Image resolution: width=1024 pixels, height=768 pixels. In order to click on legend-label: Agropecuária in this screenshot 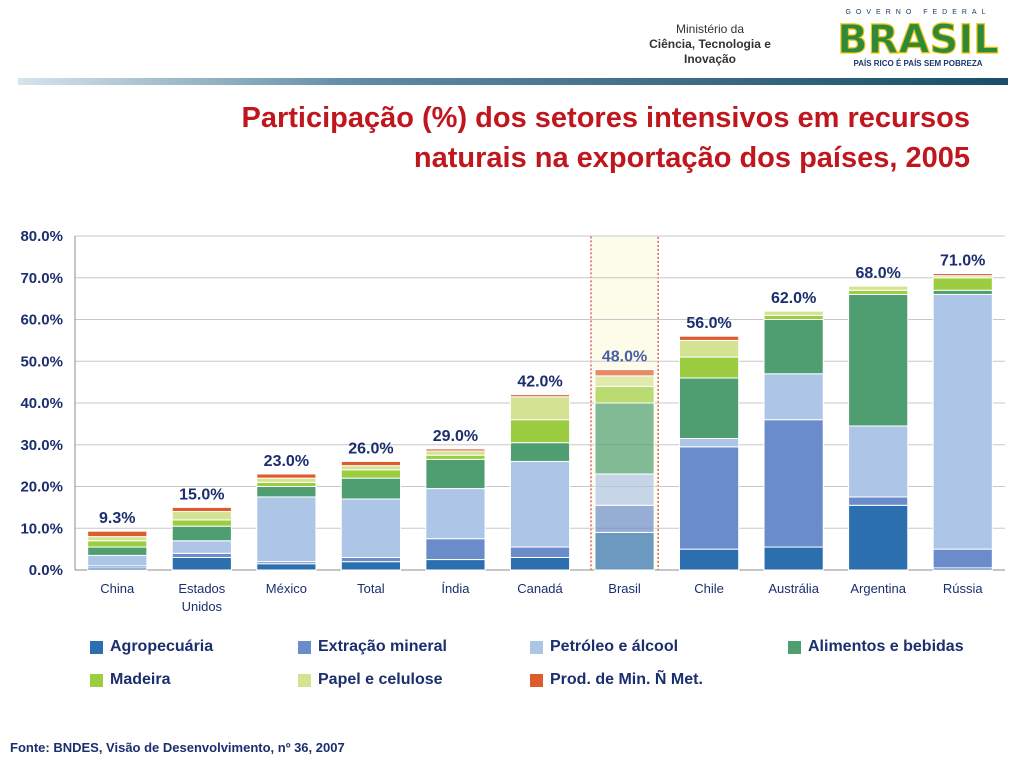, I will do `click(162, 646)`.